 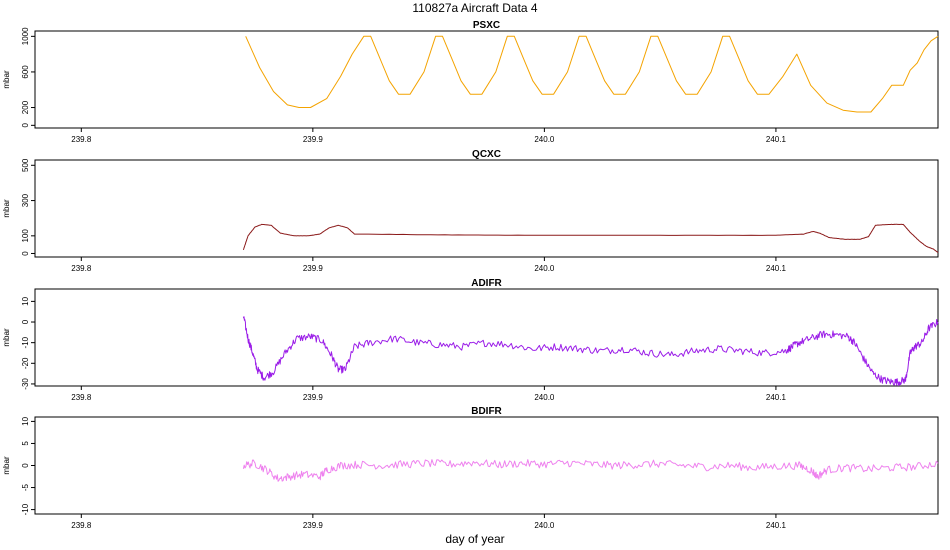 What do you see at coordinates (590, 470) in the screenshot?
I see `series-line-bdifr` at bounding box center [590, 470].